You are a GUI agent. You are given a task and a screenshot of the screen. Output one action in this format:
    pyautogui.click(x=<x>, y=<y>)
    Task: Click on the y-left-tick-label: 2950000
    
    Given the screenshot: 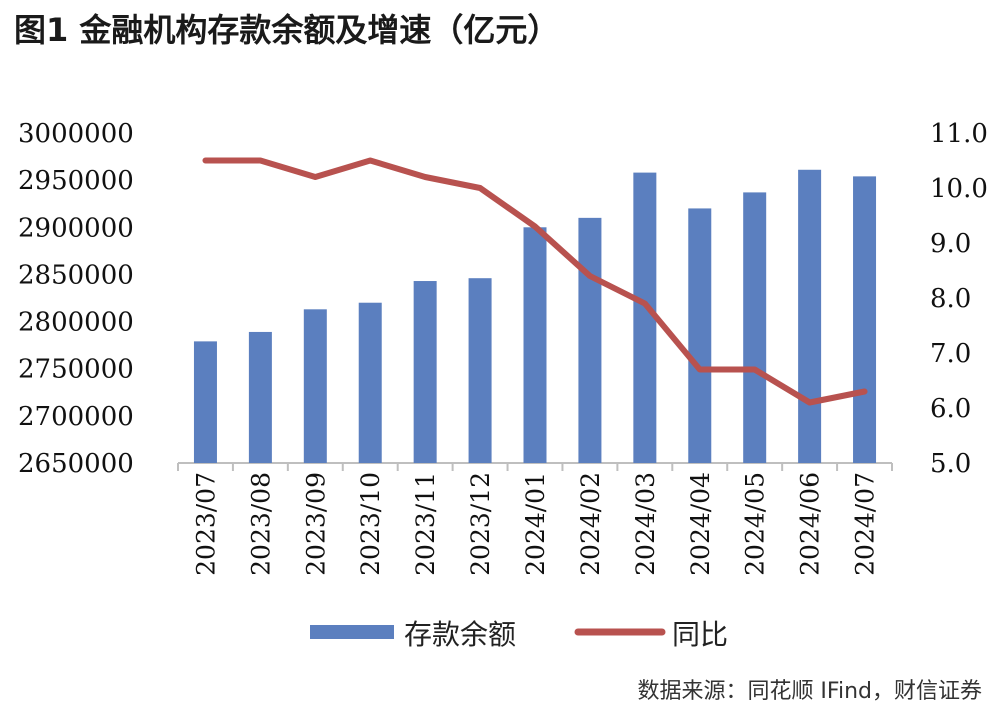 What is the action you would take?
    pyautogui.click(x=76, y=181)
    